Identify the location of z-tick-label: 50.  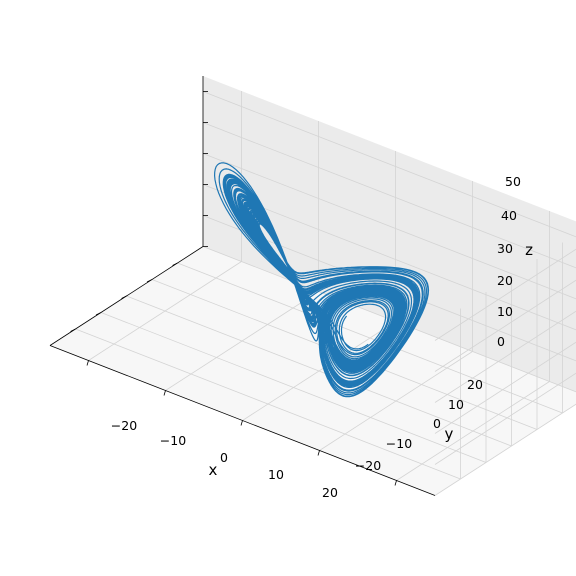
(513, 181).